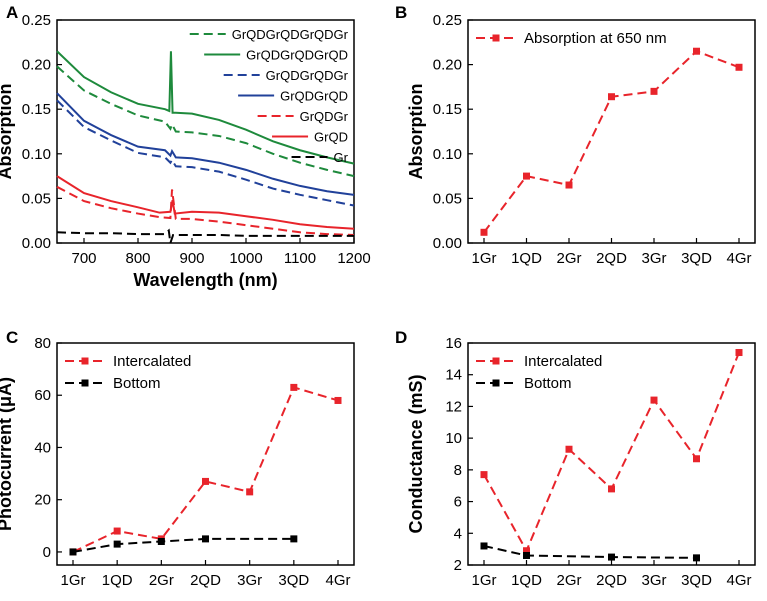 The width and height of the screenshot is (767, 601). Describe the element at coordinates (447, 109) in the screenshot. I see `y-tick-label: 0.15` at that location.